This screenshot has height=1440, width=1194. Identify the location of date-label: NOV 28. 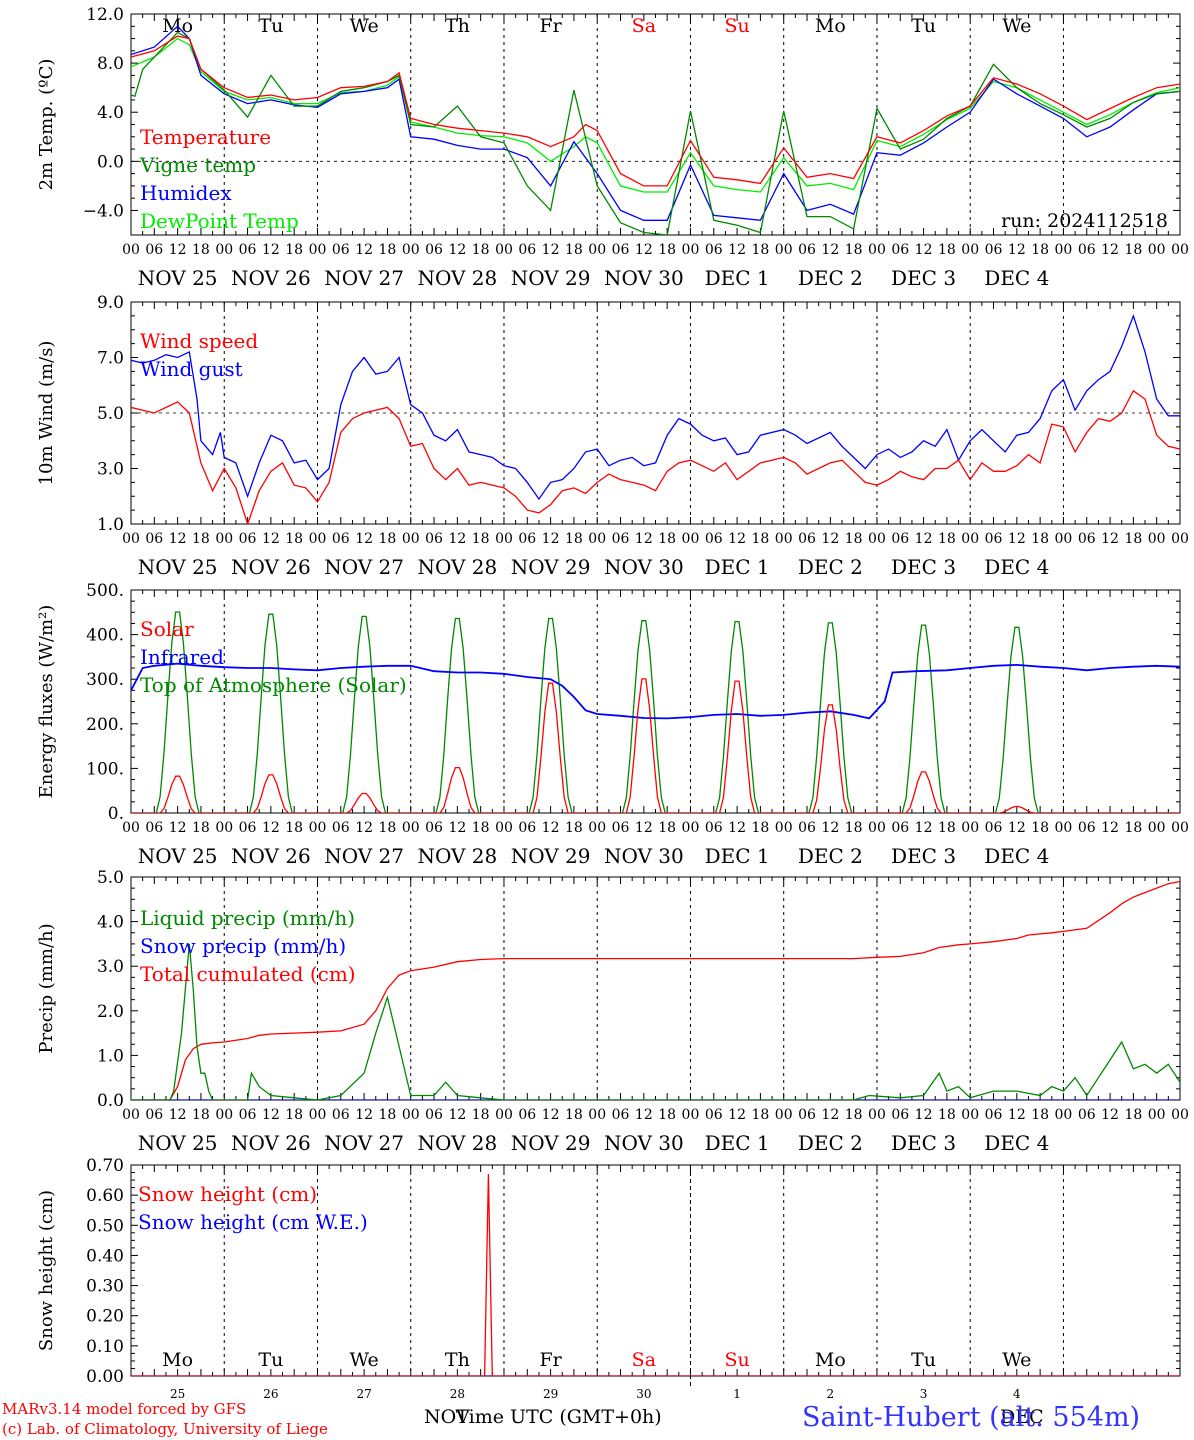
(457, 567).